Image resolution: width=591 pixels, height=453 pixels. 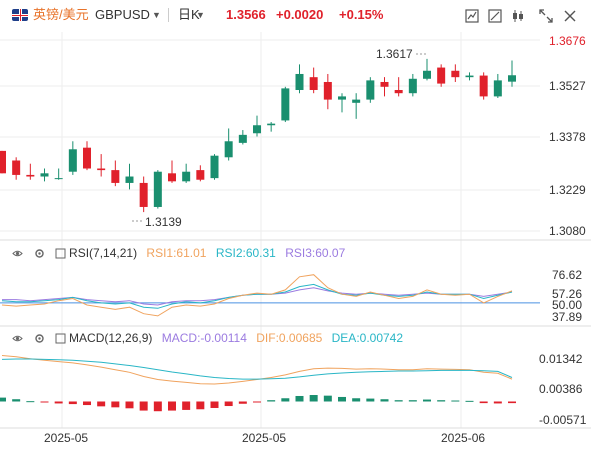 I want to click on y-tick: 1.3229, so click(x=567, y=190).